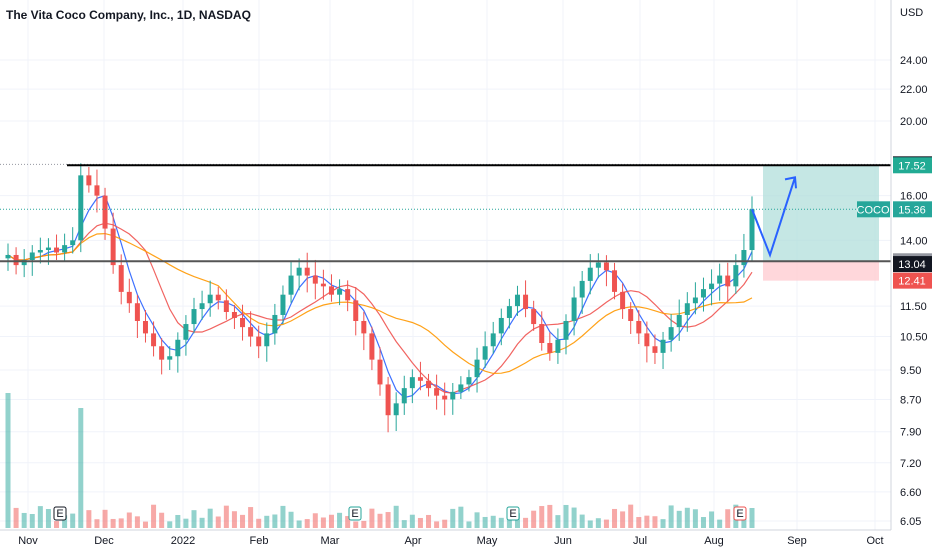  I want to click on x-tick-label: Jun, so click(563, 541).